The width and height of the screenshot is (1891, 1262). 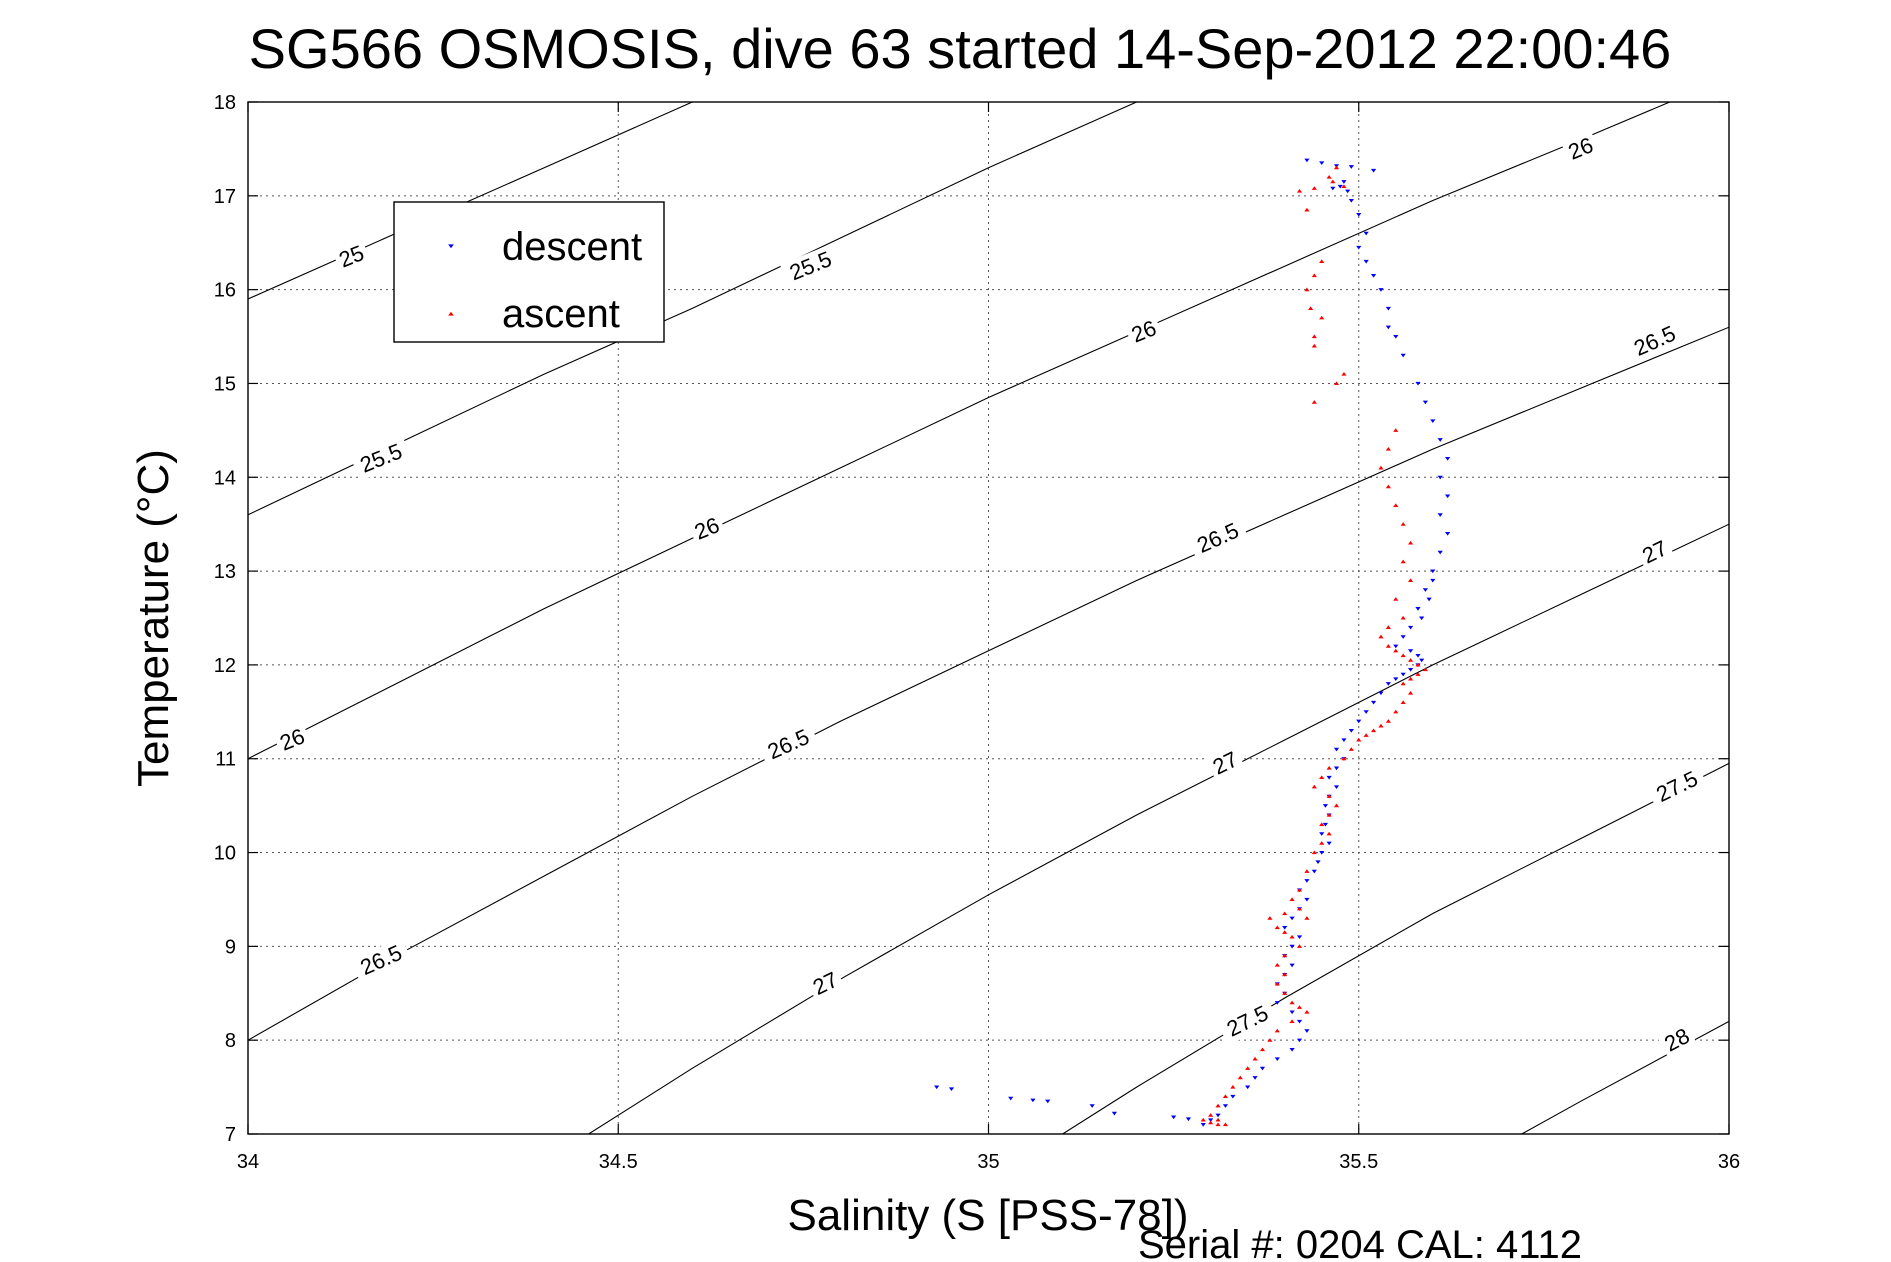 I want to click on x-tick-label: 34.5, so click(x=618, y=1162).